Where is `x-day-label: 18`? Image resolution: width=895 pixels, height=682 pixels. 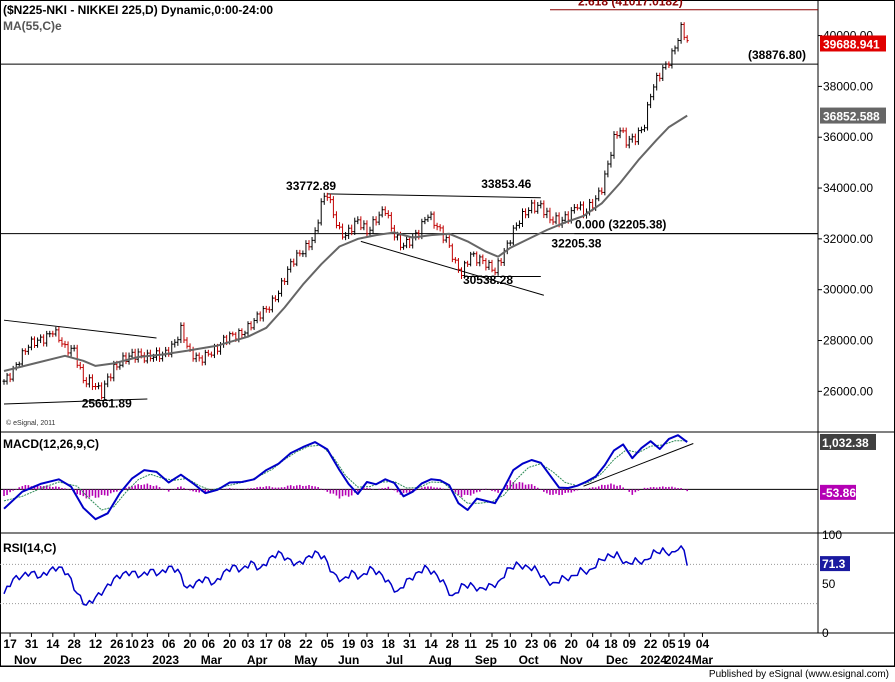 x-day-label: 18 is located at coordinates (611, 644).